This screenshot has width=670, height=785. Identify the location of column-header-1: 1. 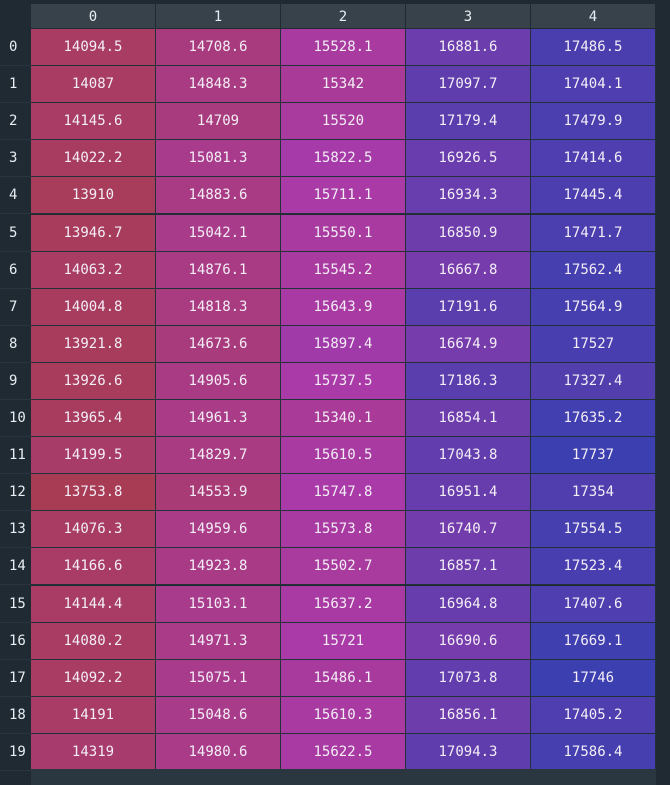
(218, 16).